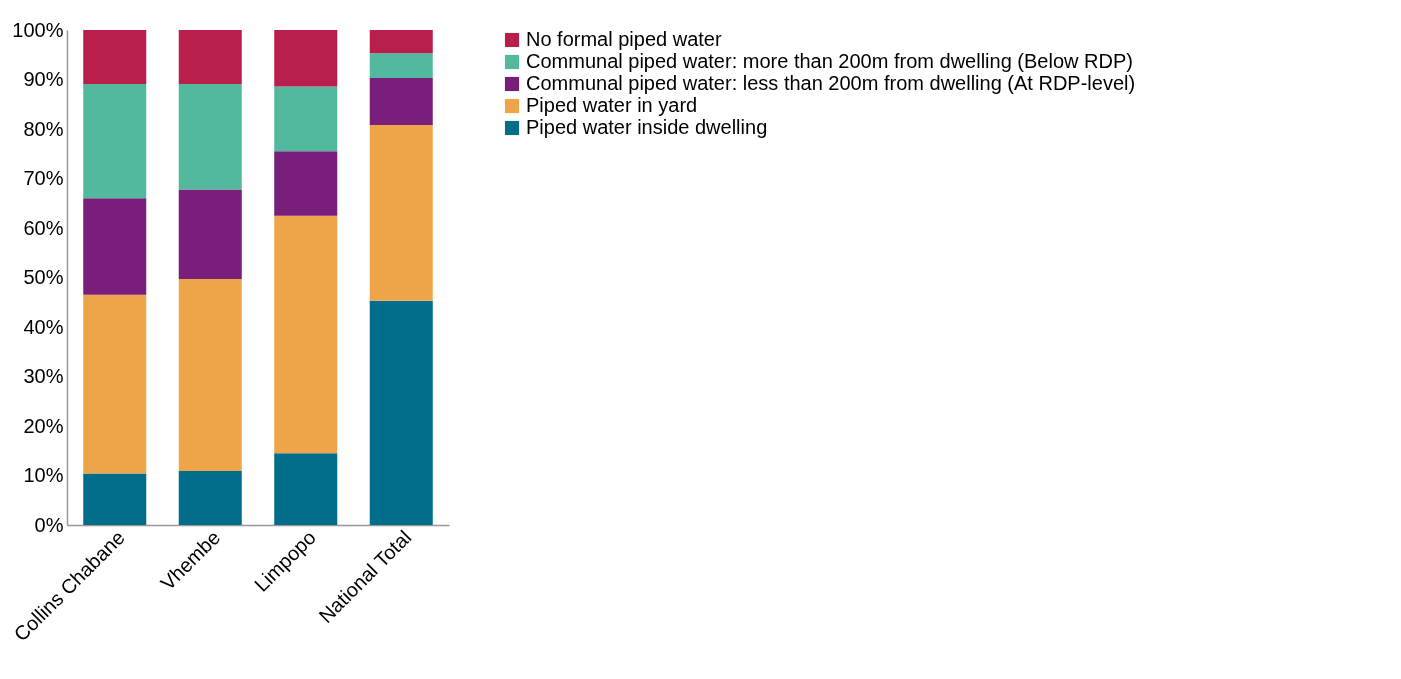 This screenshot has height=679, width=1401. What do you see at coordinates (38, 29) in the screenshot?
I see `y-tick-label: 100%` at bounding box center [38, 29].